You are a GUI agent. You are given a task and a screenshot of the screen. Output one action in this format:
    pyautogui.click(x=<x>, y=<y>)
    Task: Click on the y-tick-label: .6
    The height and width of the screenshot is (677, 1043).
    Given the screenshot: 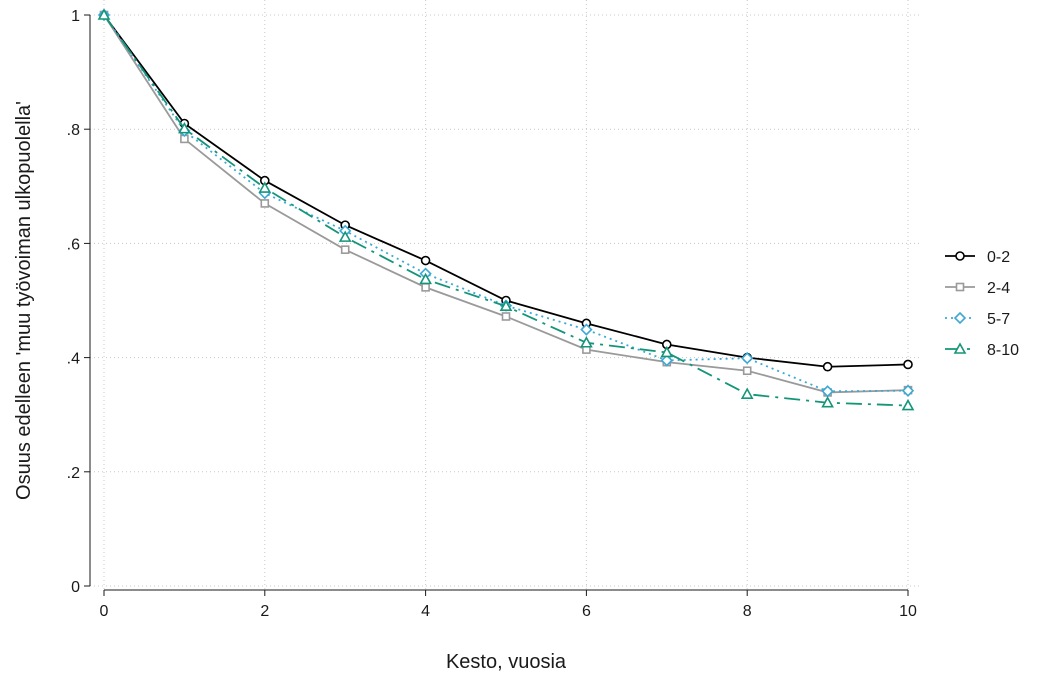 What is the action you would take?
    pyautogui.click(x=73, y=244)
    